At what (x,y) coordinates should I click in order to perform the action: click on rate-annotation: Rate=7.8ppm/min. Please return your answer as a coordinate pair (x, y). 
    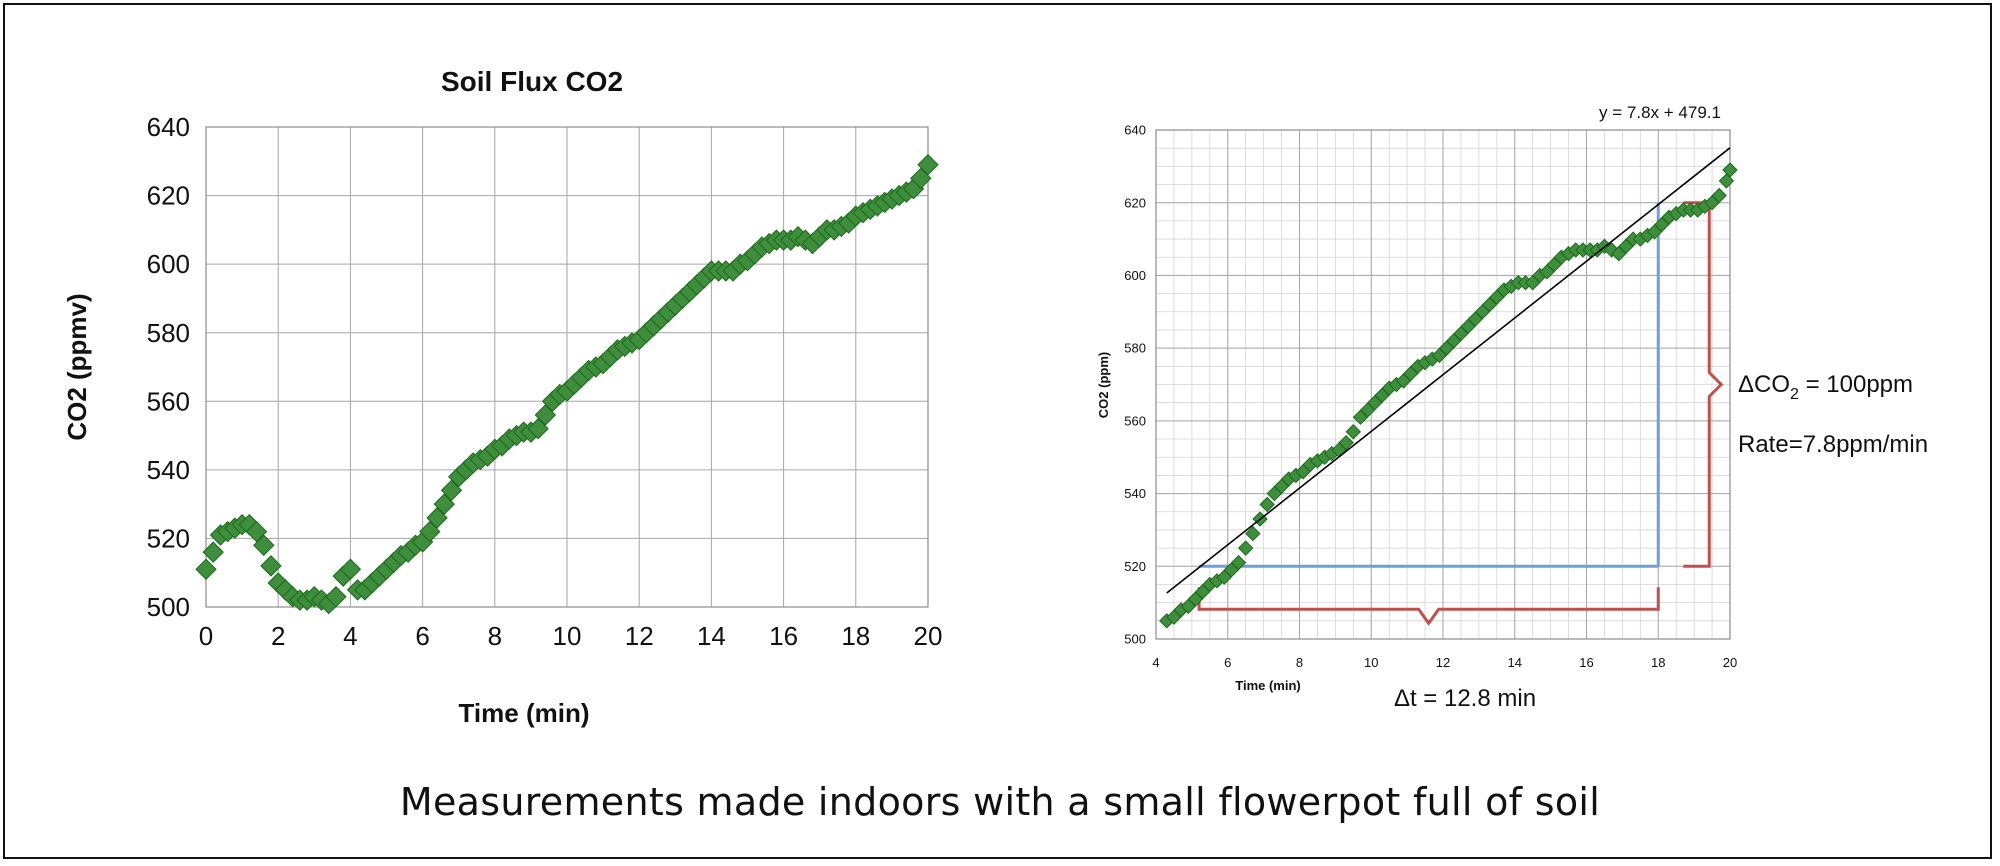
    Looking at the image, I should click on (1833, 444).